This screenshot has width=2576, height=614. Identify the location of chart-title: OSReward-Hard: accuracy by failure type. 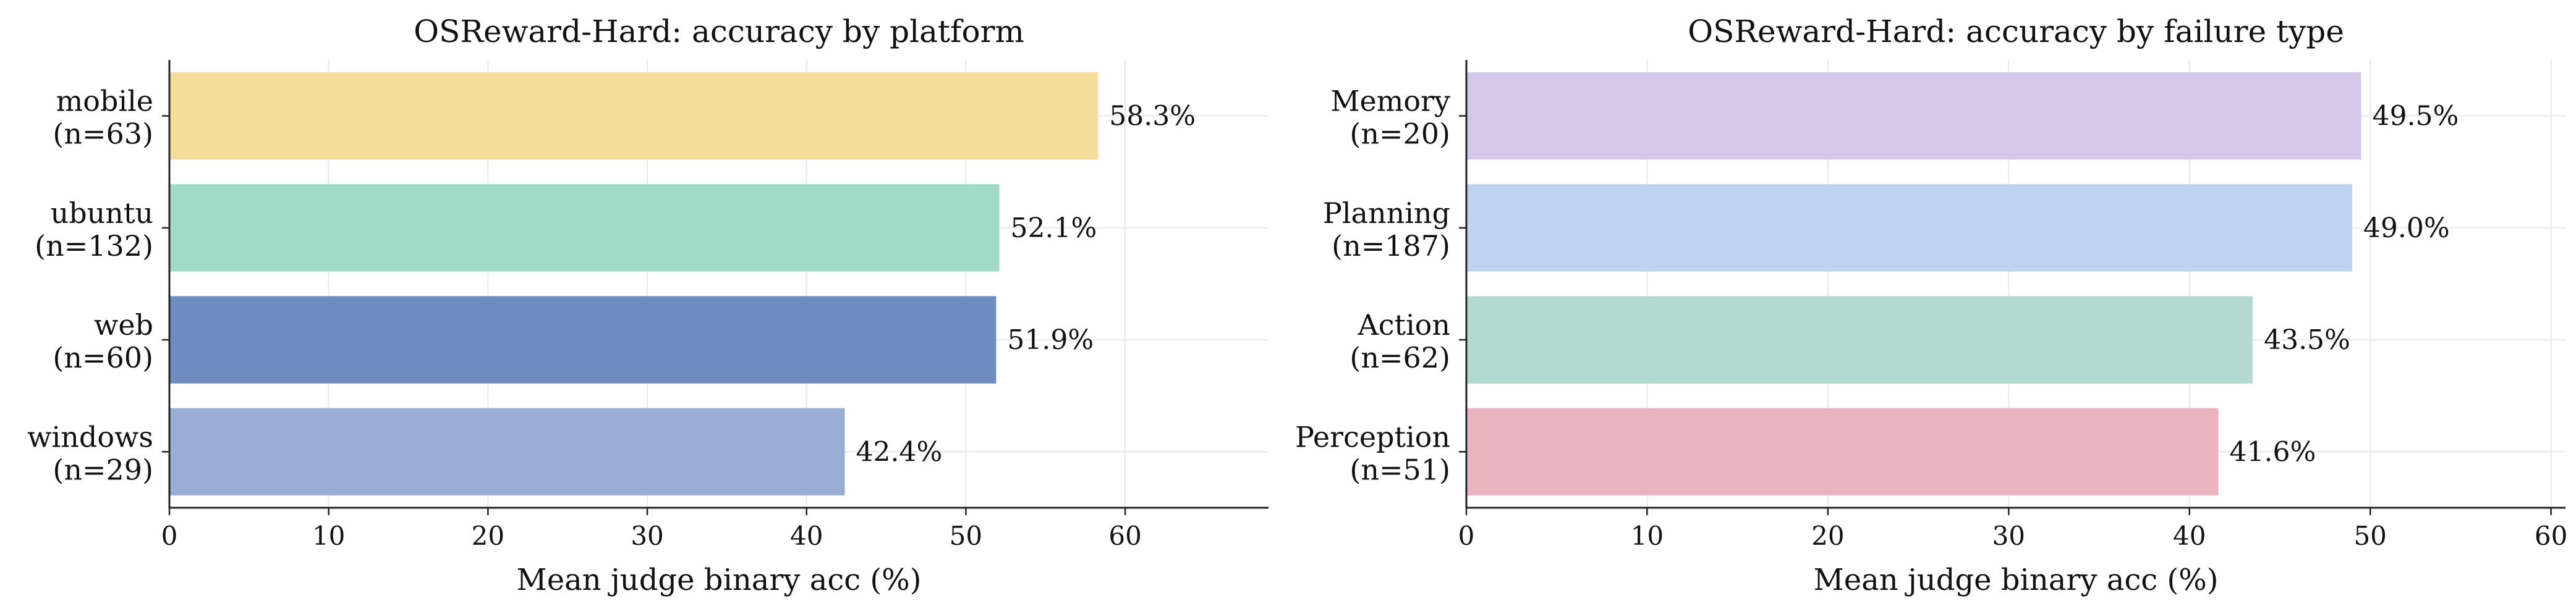
(2016, 32).